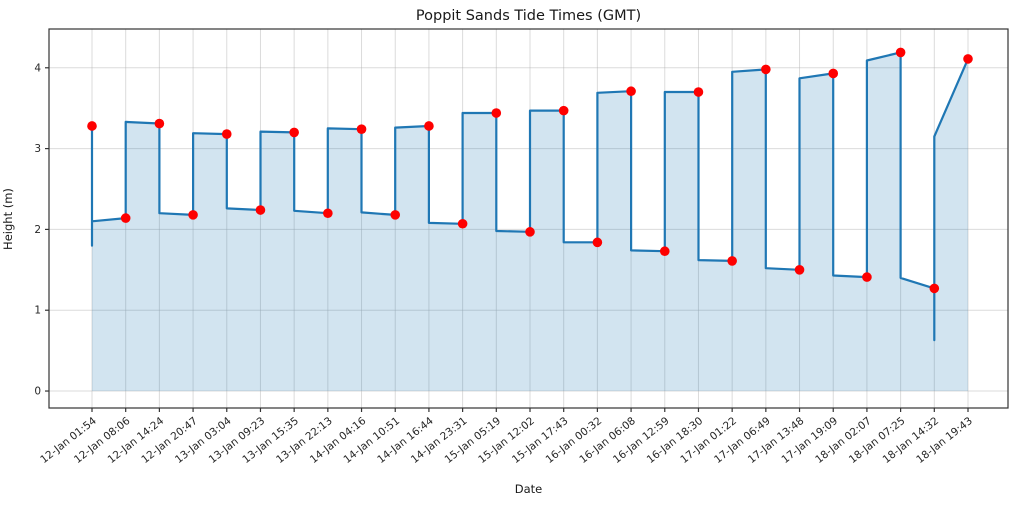 This screenshot has height=512, width=1024. Describe the element at coordinates (37, 230) in the screenshot. I see `y-tick-label: 2` at that location.